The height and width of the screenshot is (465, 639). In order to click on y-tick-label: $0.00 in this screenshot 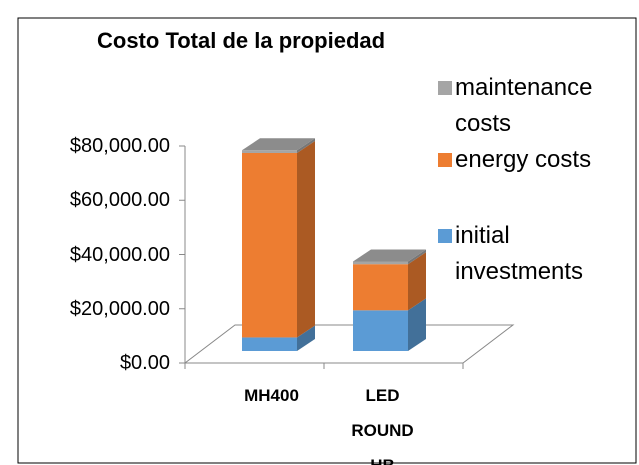, I will do `click(144, 363)`.